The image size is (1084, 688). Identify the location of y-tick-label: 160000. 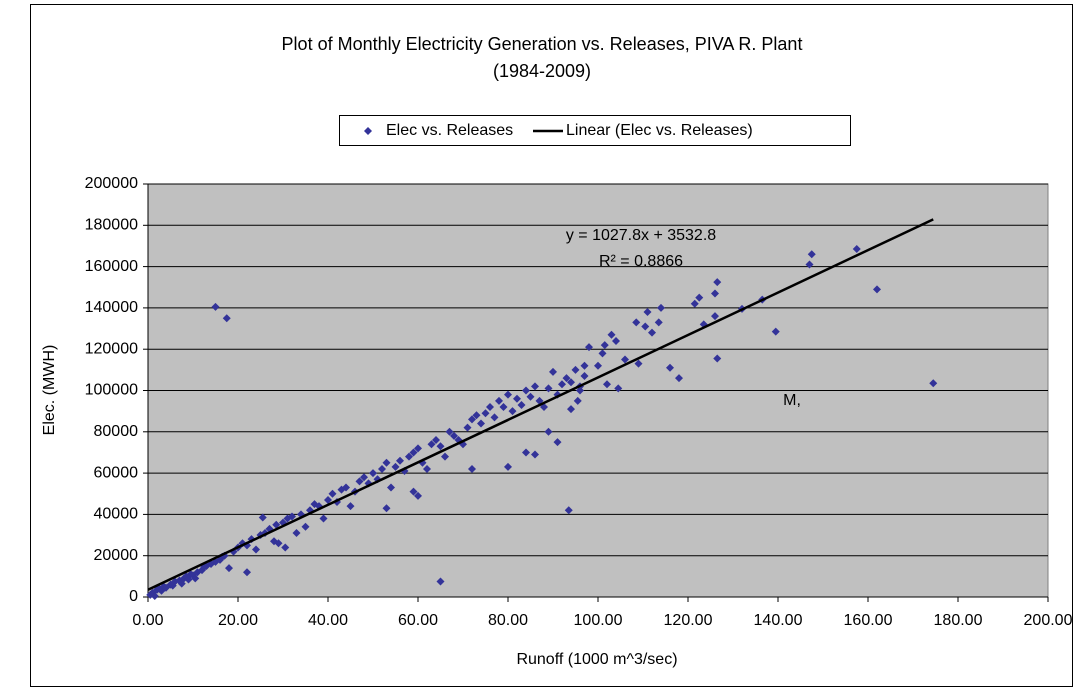
(111, 266).